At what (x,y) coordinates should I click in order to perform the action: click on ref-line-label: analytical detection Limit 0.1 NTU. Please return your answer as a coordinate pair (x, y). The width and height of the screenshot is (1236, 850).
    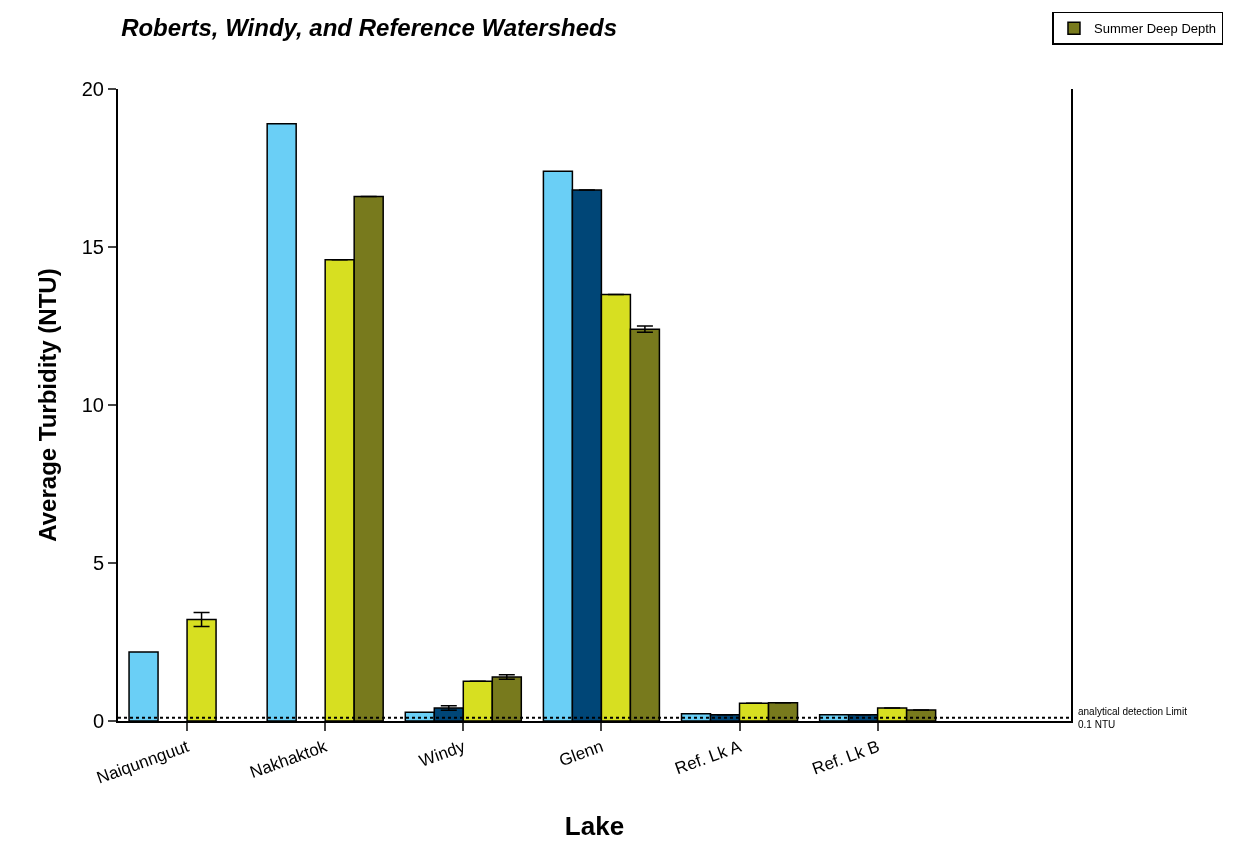
    Looking at the image, I should click on (1133, 718).